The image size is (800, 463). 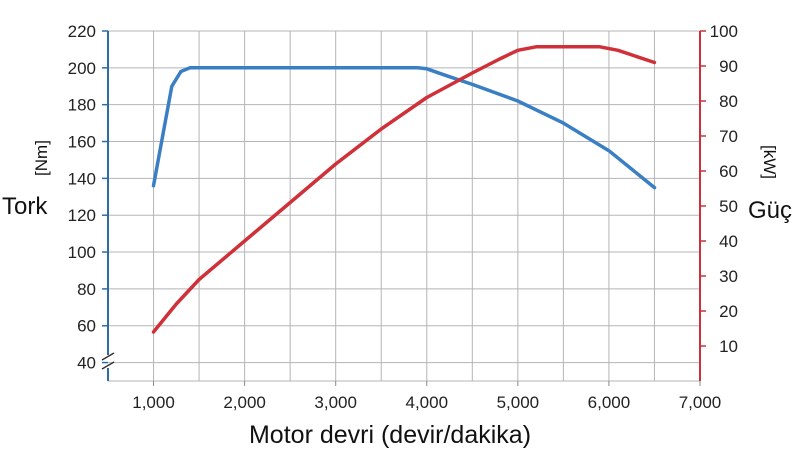 I want to click on y-right-tick-label: 100, so click(x=724, y=31).